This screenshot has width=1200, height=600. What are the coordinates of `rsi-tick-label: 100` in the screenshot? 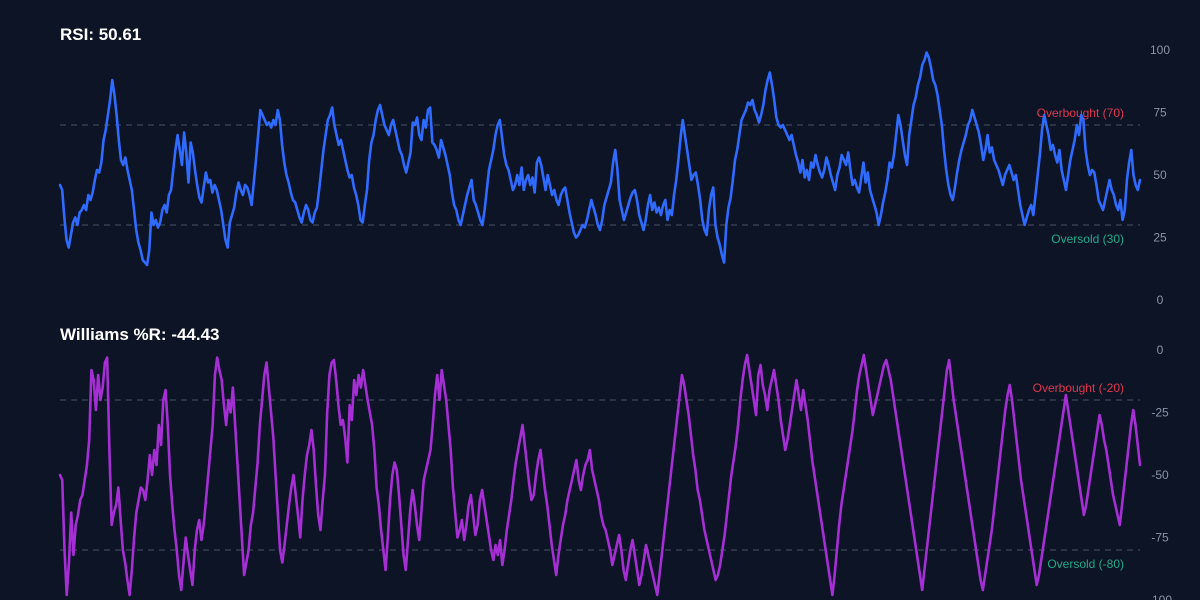 It's located at (1160, 50).